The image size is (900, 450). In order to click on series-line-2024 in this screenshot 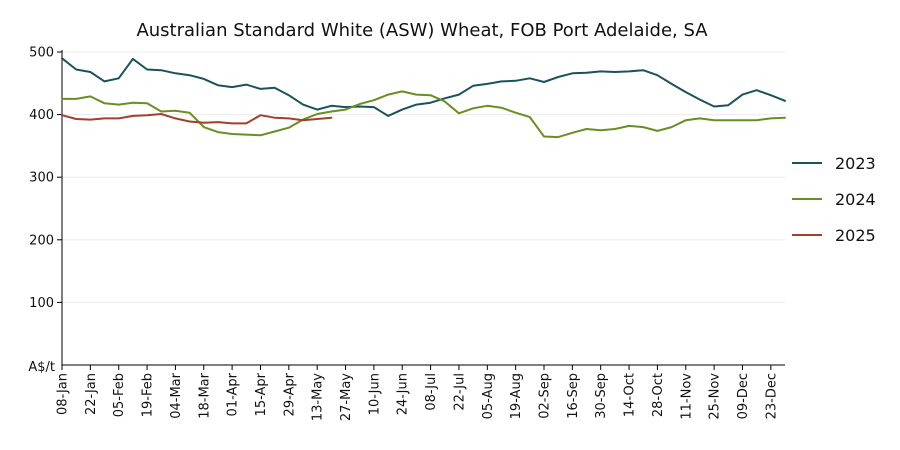, I will do `click(423, 114)`.